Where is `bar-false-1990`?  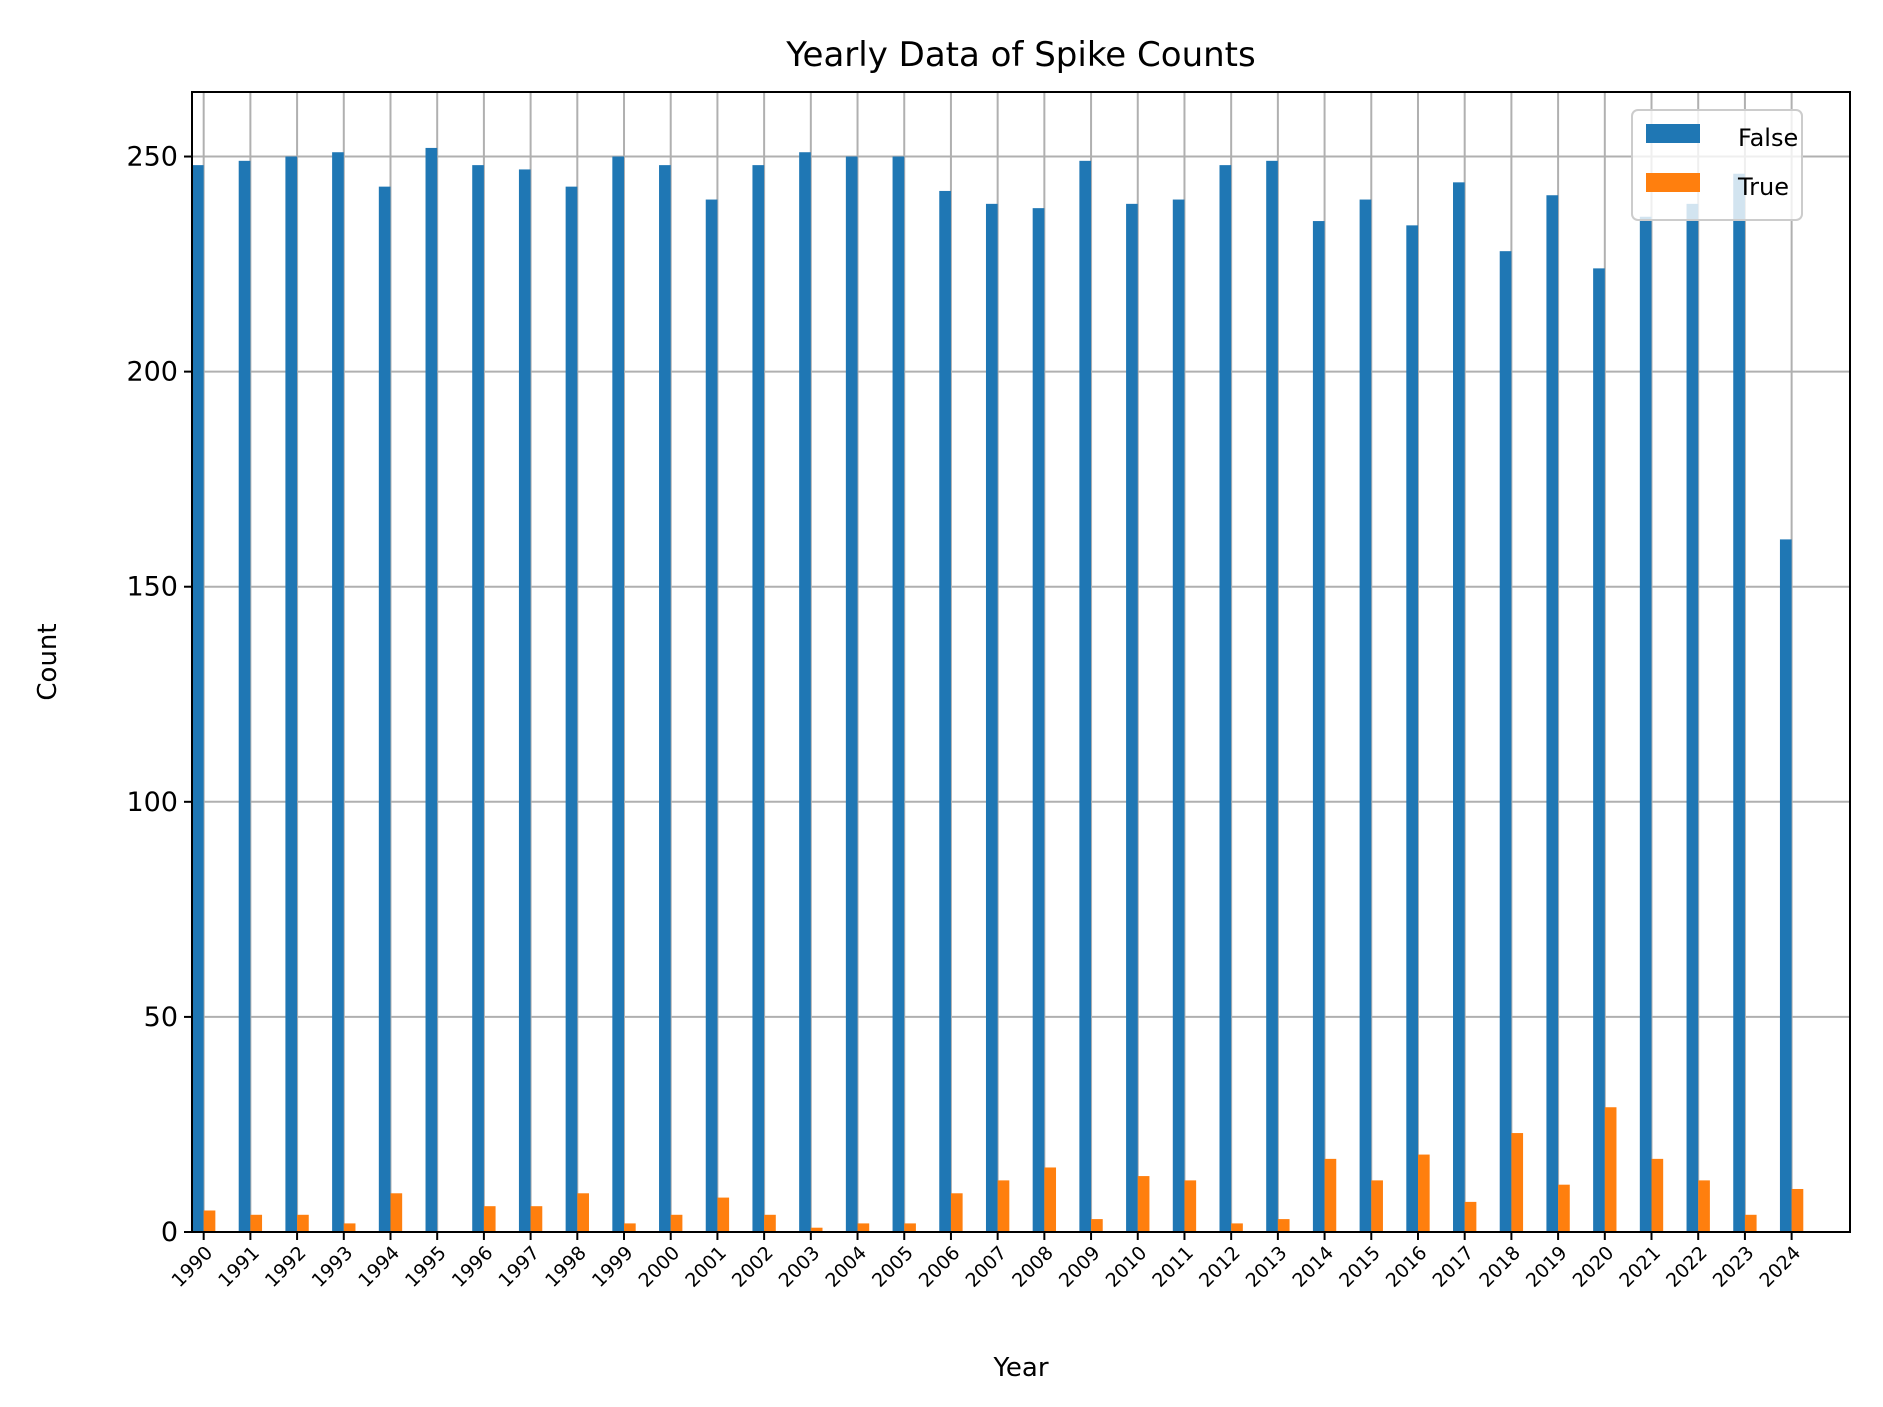 bar-false-1990 is located at coordinates (198, 698).